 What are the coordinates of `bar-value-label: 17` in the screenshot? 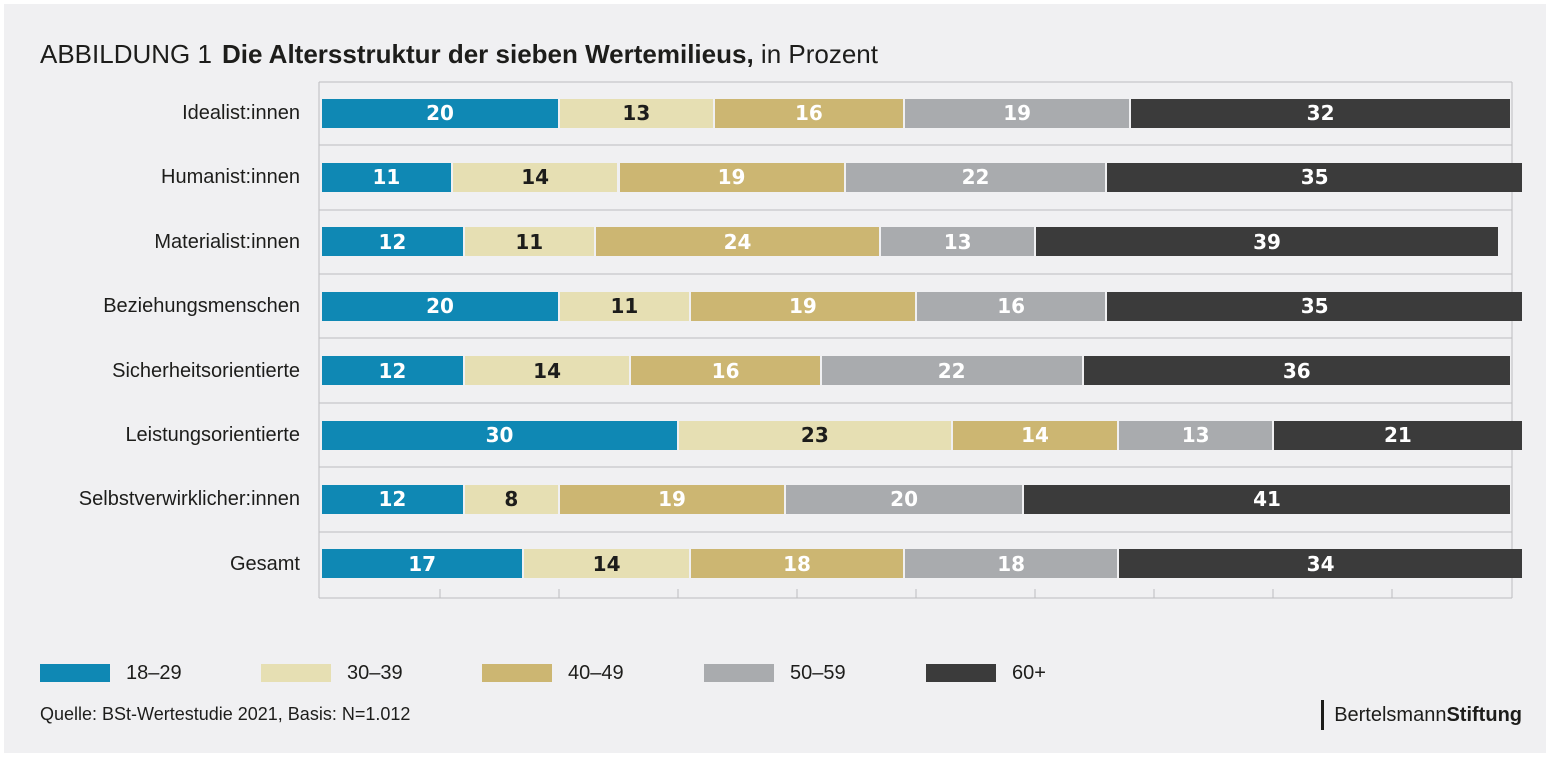 It's located at (422, 563).